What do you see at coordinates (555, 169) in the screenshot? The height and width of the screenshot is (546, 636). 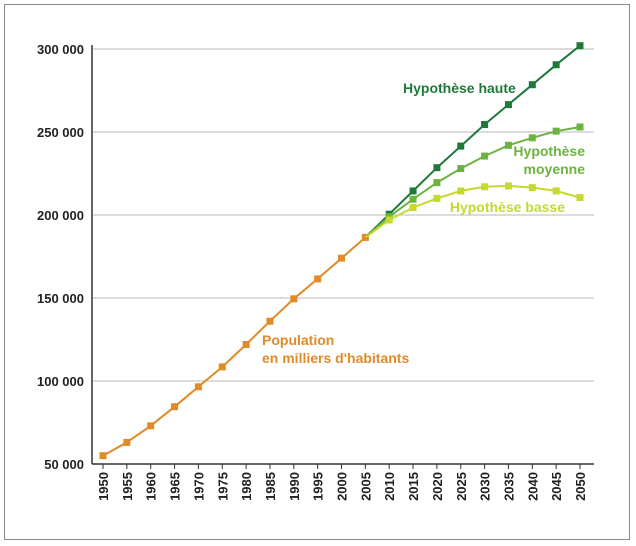 I see `annotation-line: moyenne` at bounding box center [555, 169].